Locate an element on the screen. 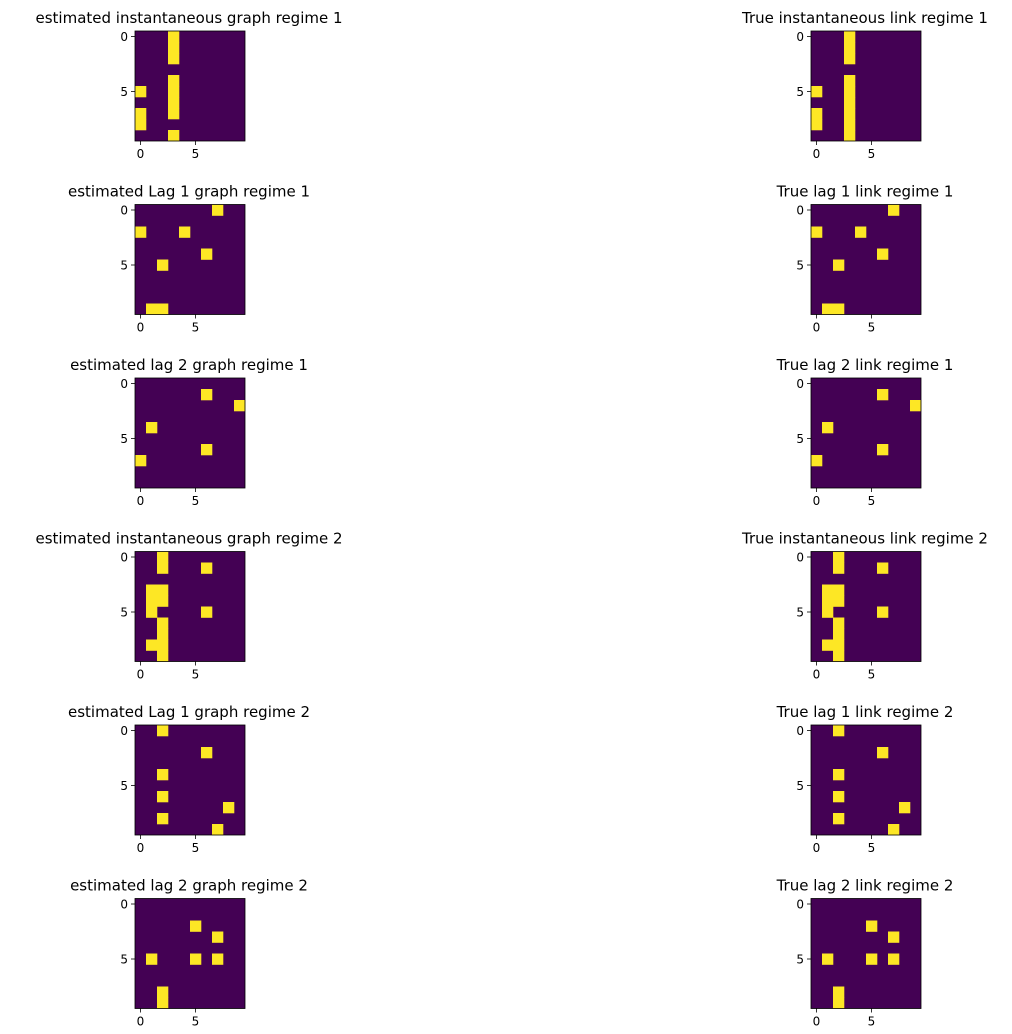 The image size is (1012, 1034). heatmap-panel: True instantaneous link regime 2 0 5 0 5 is located at coordinates (864, 606).